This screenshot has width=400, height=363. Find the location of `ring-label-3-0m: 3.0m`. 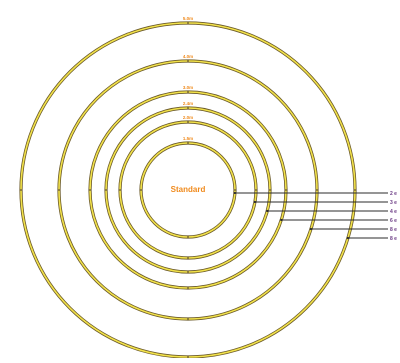

ring-label-3-0m: 3.0m is located at coordinates (188, 87).